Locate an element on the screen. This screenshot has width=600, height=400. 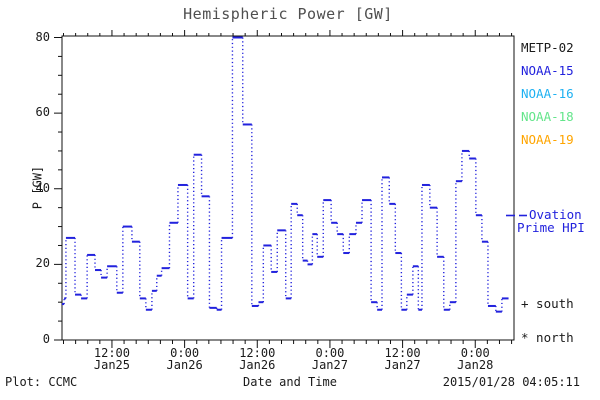
north-marker-legend: * north is located at coordinates (547, 337).